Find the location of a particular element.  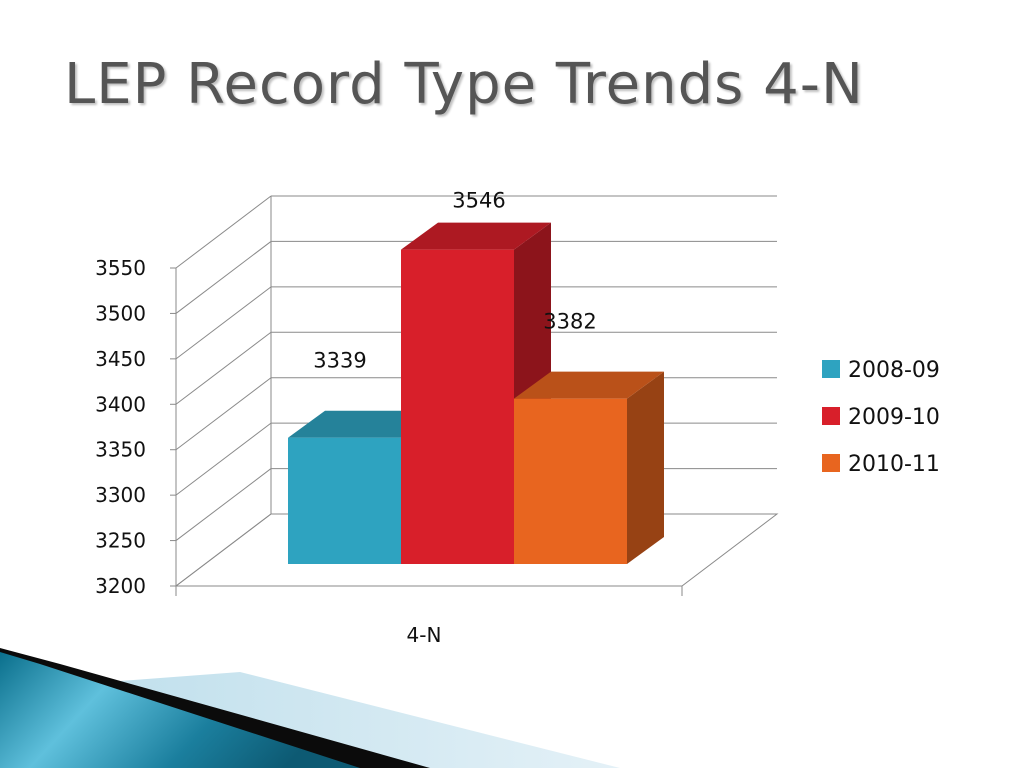

y-tick-label: 3400 is located at coordinates (120, 404).